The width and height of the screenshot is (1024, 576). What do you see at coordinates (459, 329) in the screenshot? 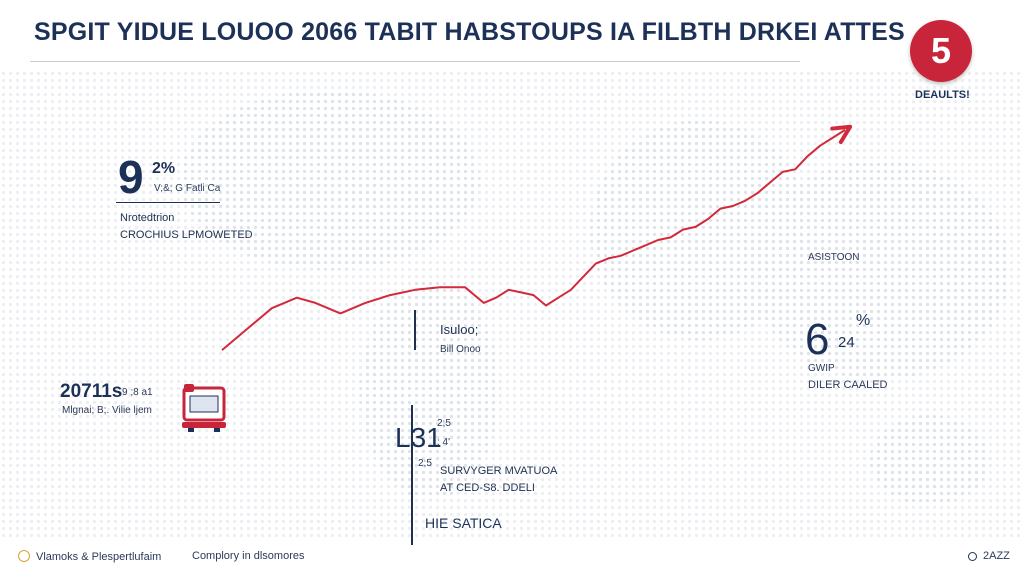
I see `callout-mid-top-line1: Isuloo;` at bounding box center [459, 329].